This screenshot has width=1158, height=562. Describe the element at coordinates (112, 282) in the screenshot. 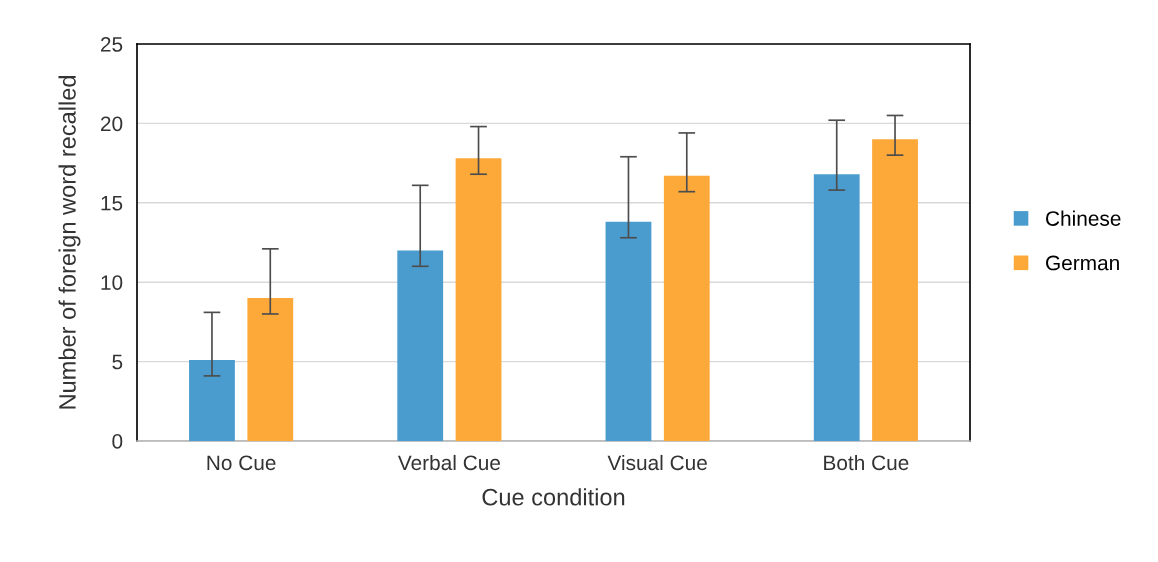

I see `y-tick-label: 10` at that location.